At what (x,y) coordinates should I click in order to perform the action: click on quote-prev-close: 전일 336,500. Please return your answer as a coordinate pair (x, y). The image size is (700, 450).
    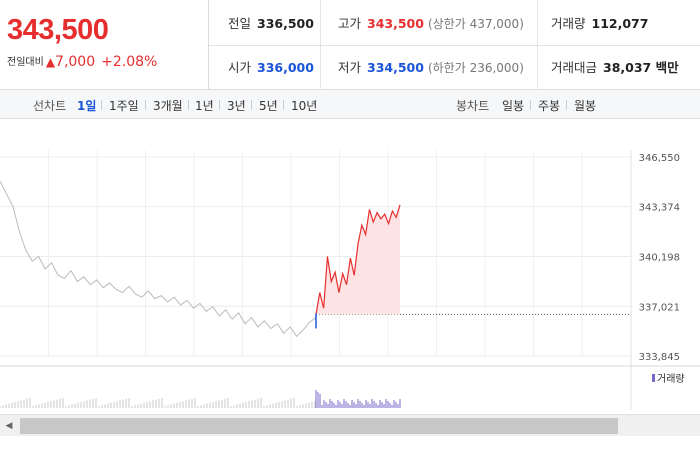
    Looking at the image, I should click on (271, 24).